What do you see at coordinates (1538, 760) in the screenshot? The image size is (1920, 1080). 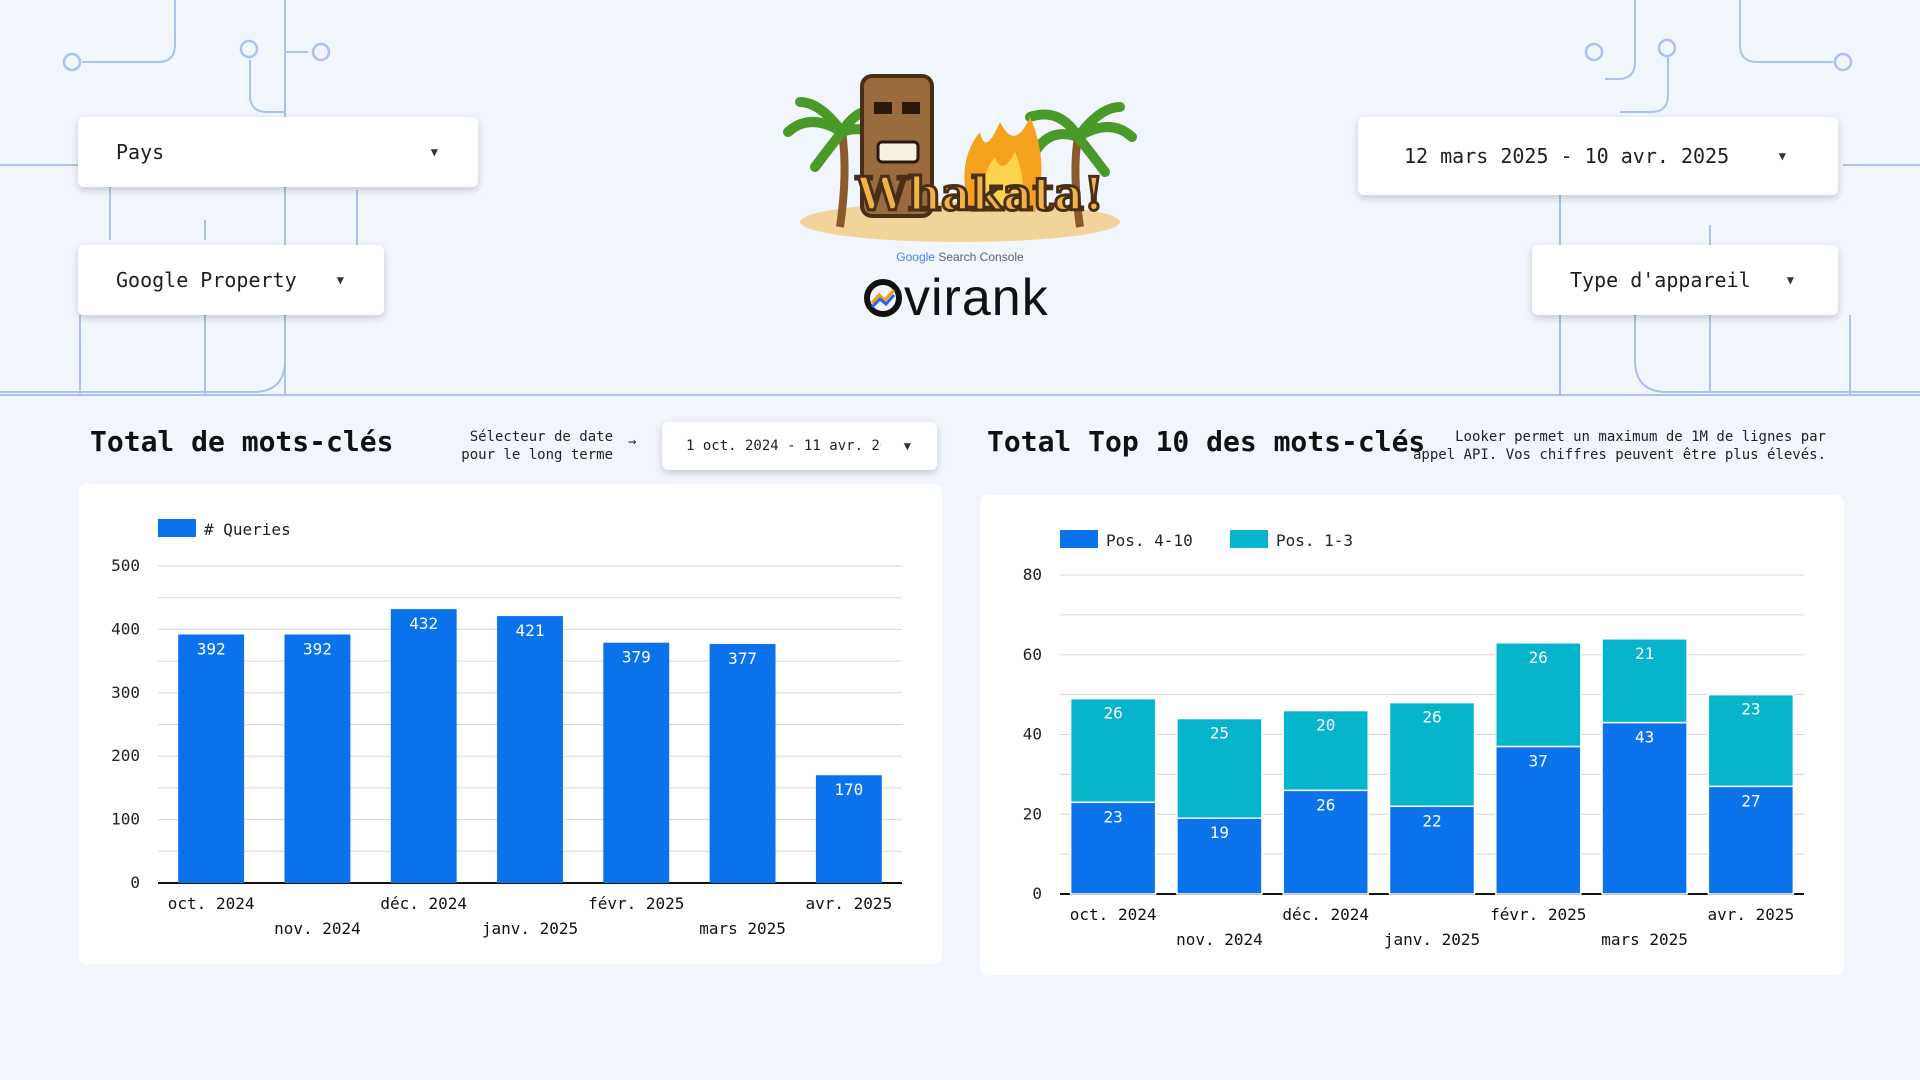 I see `bar-value-label: 37` at bounding box center [1538, 760].